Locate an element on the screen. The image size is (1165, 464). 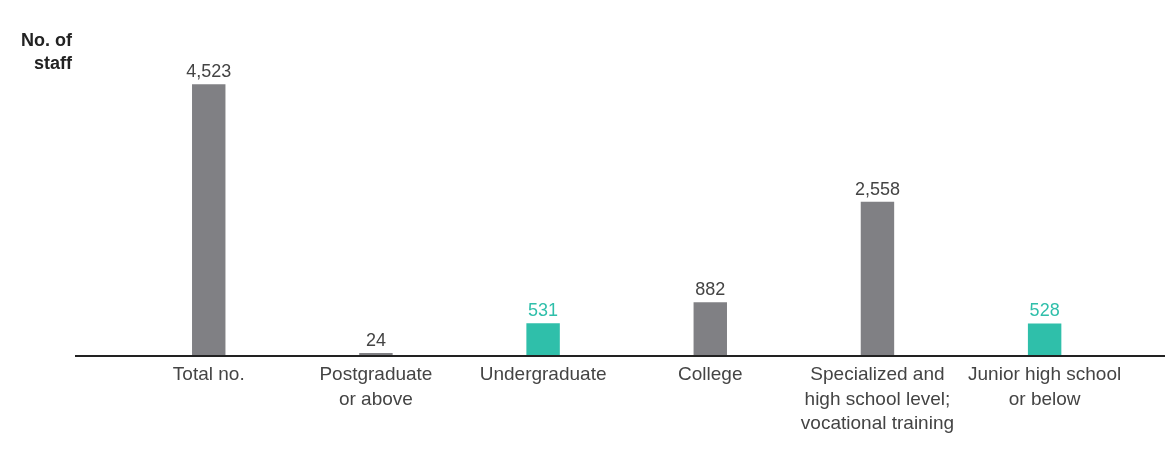
x-tick-label: Total no. is located at coordinates (208, 373).